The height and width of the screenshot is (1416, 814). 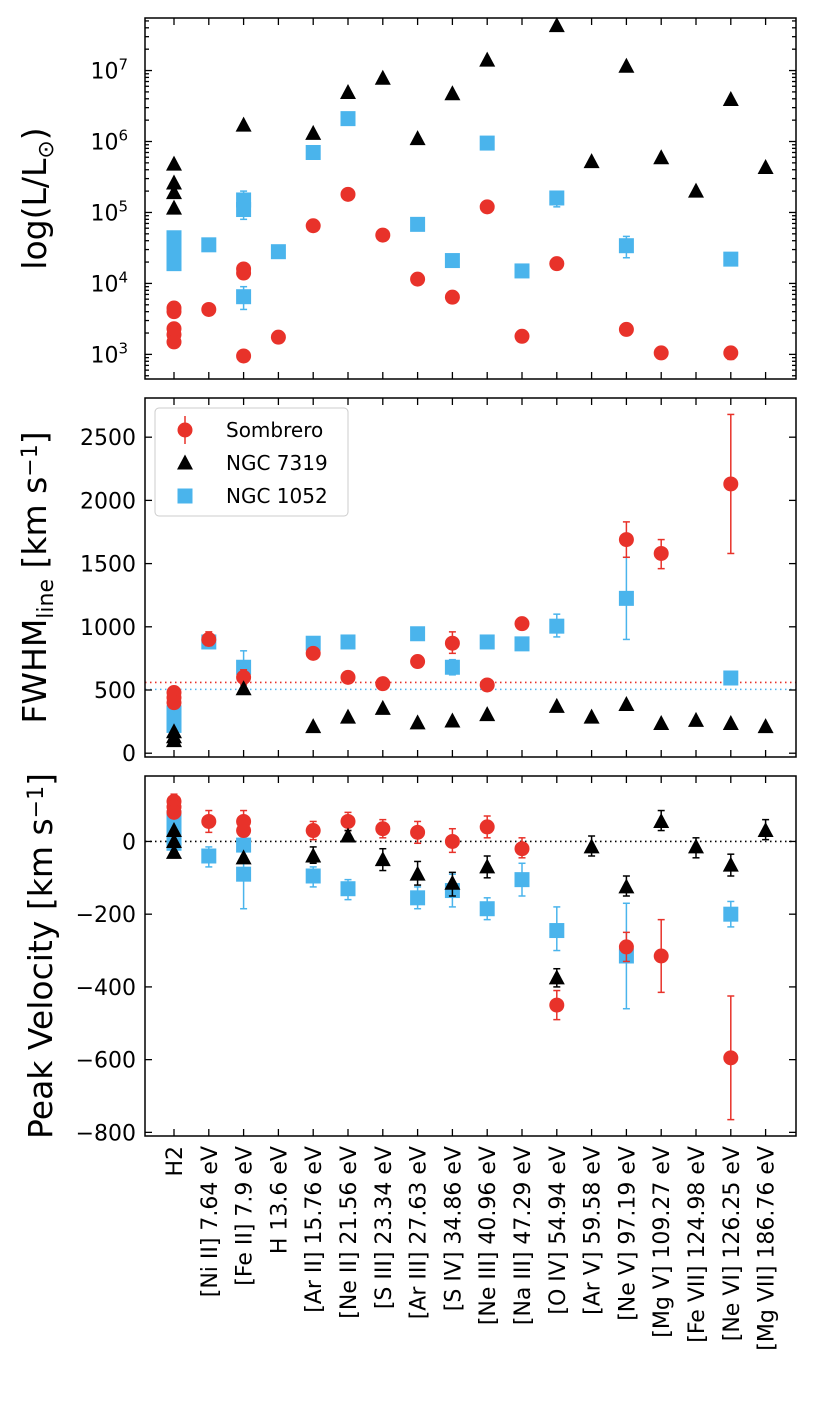 I want to click on x-tick-label: H2, so click(x=175, y=1161).